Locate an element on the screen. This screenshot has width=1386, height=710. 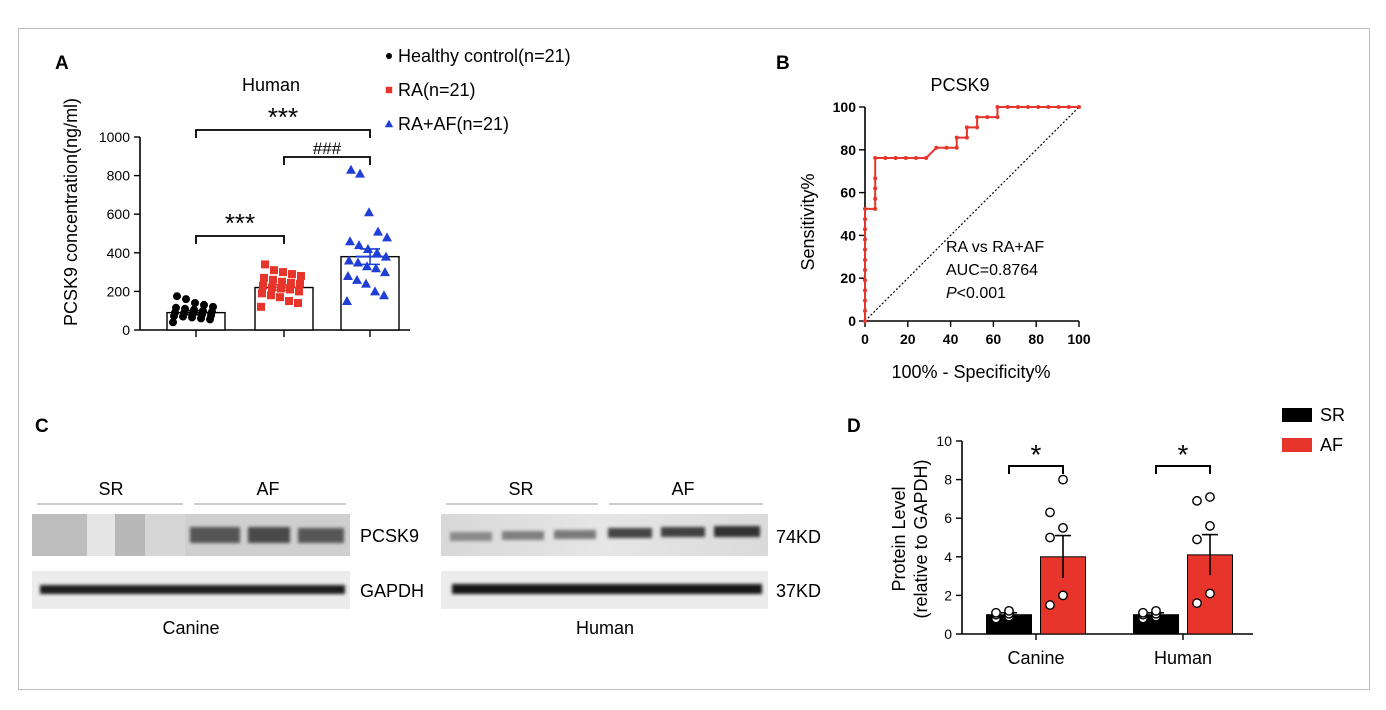
panel-label-a: A is located at coordinates (62, 63).